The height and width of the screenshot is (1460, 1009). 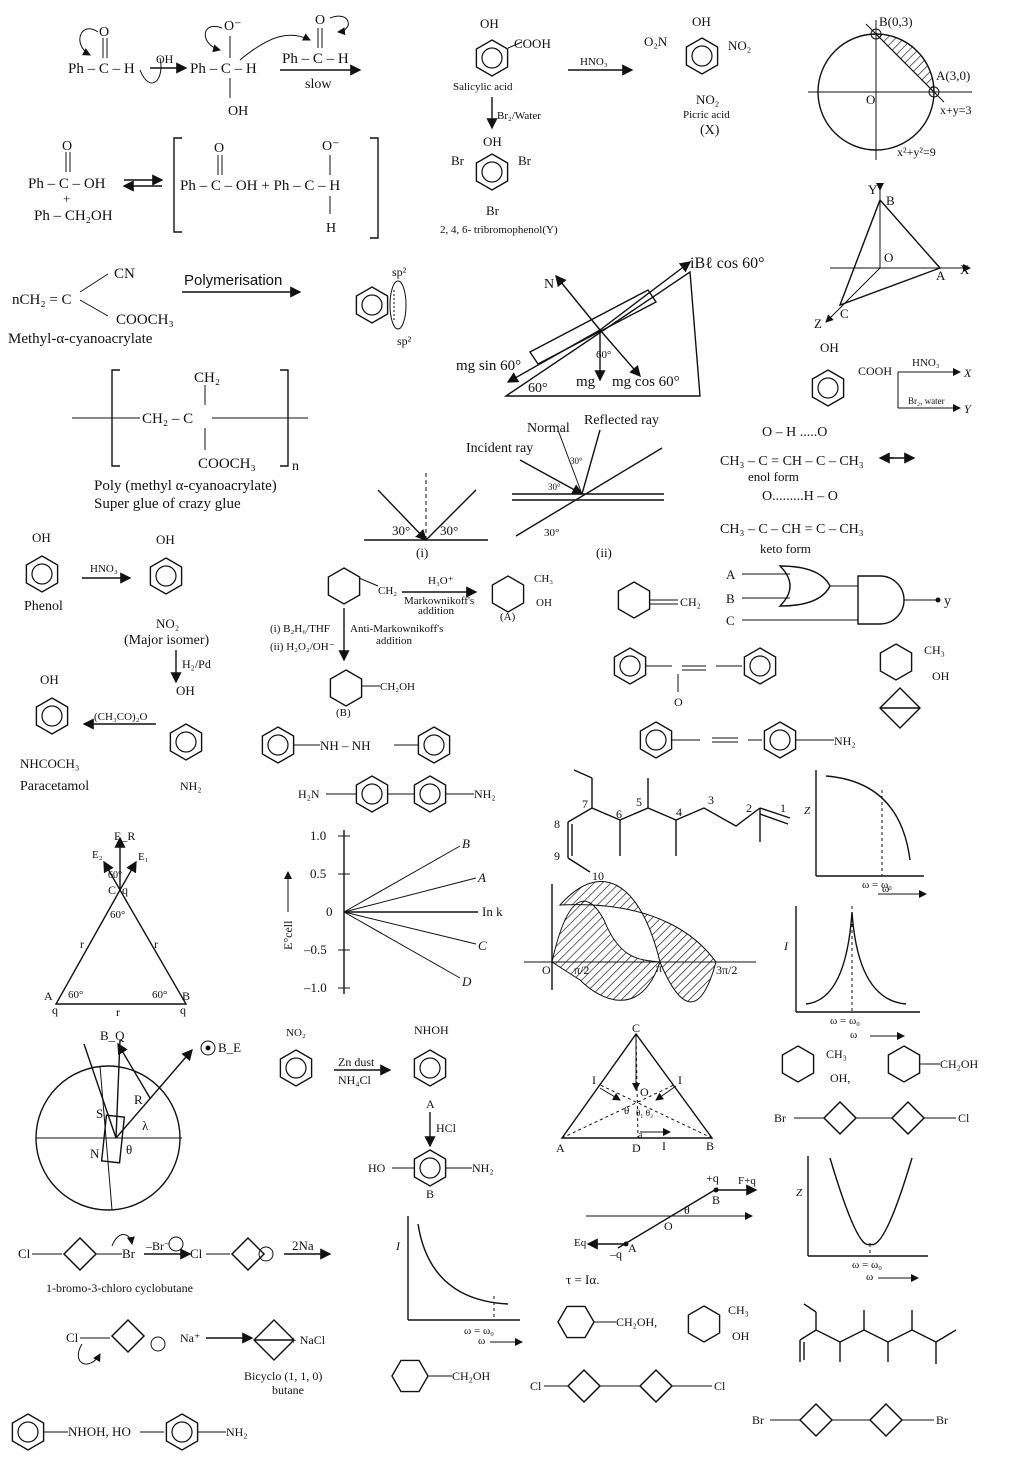 What do you see at coordinates (730, 620) in the screenshot?
I see `gate-c: C` at bounding box center [730, 620].